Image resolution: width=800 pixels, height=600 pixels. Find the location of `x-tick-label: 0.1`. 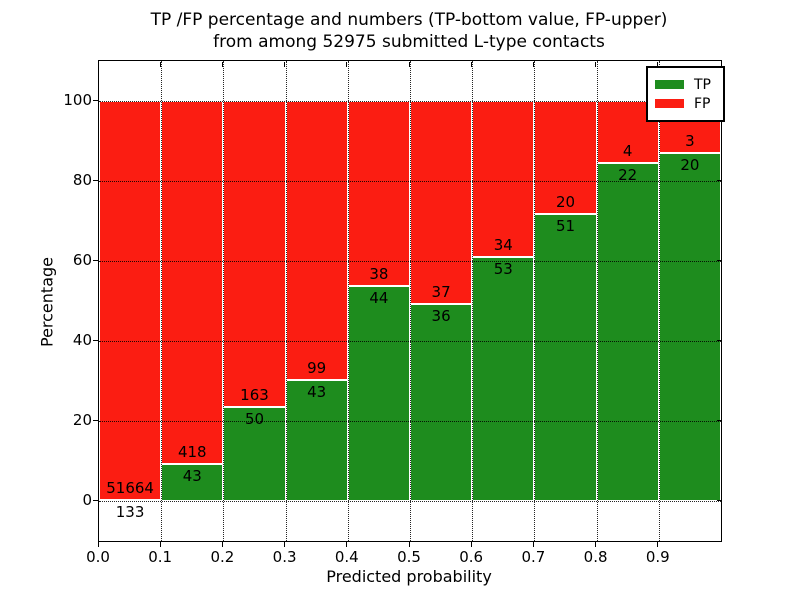

x-tick-label: 0.1 is located at coordinates (160, 557).